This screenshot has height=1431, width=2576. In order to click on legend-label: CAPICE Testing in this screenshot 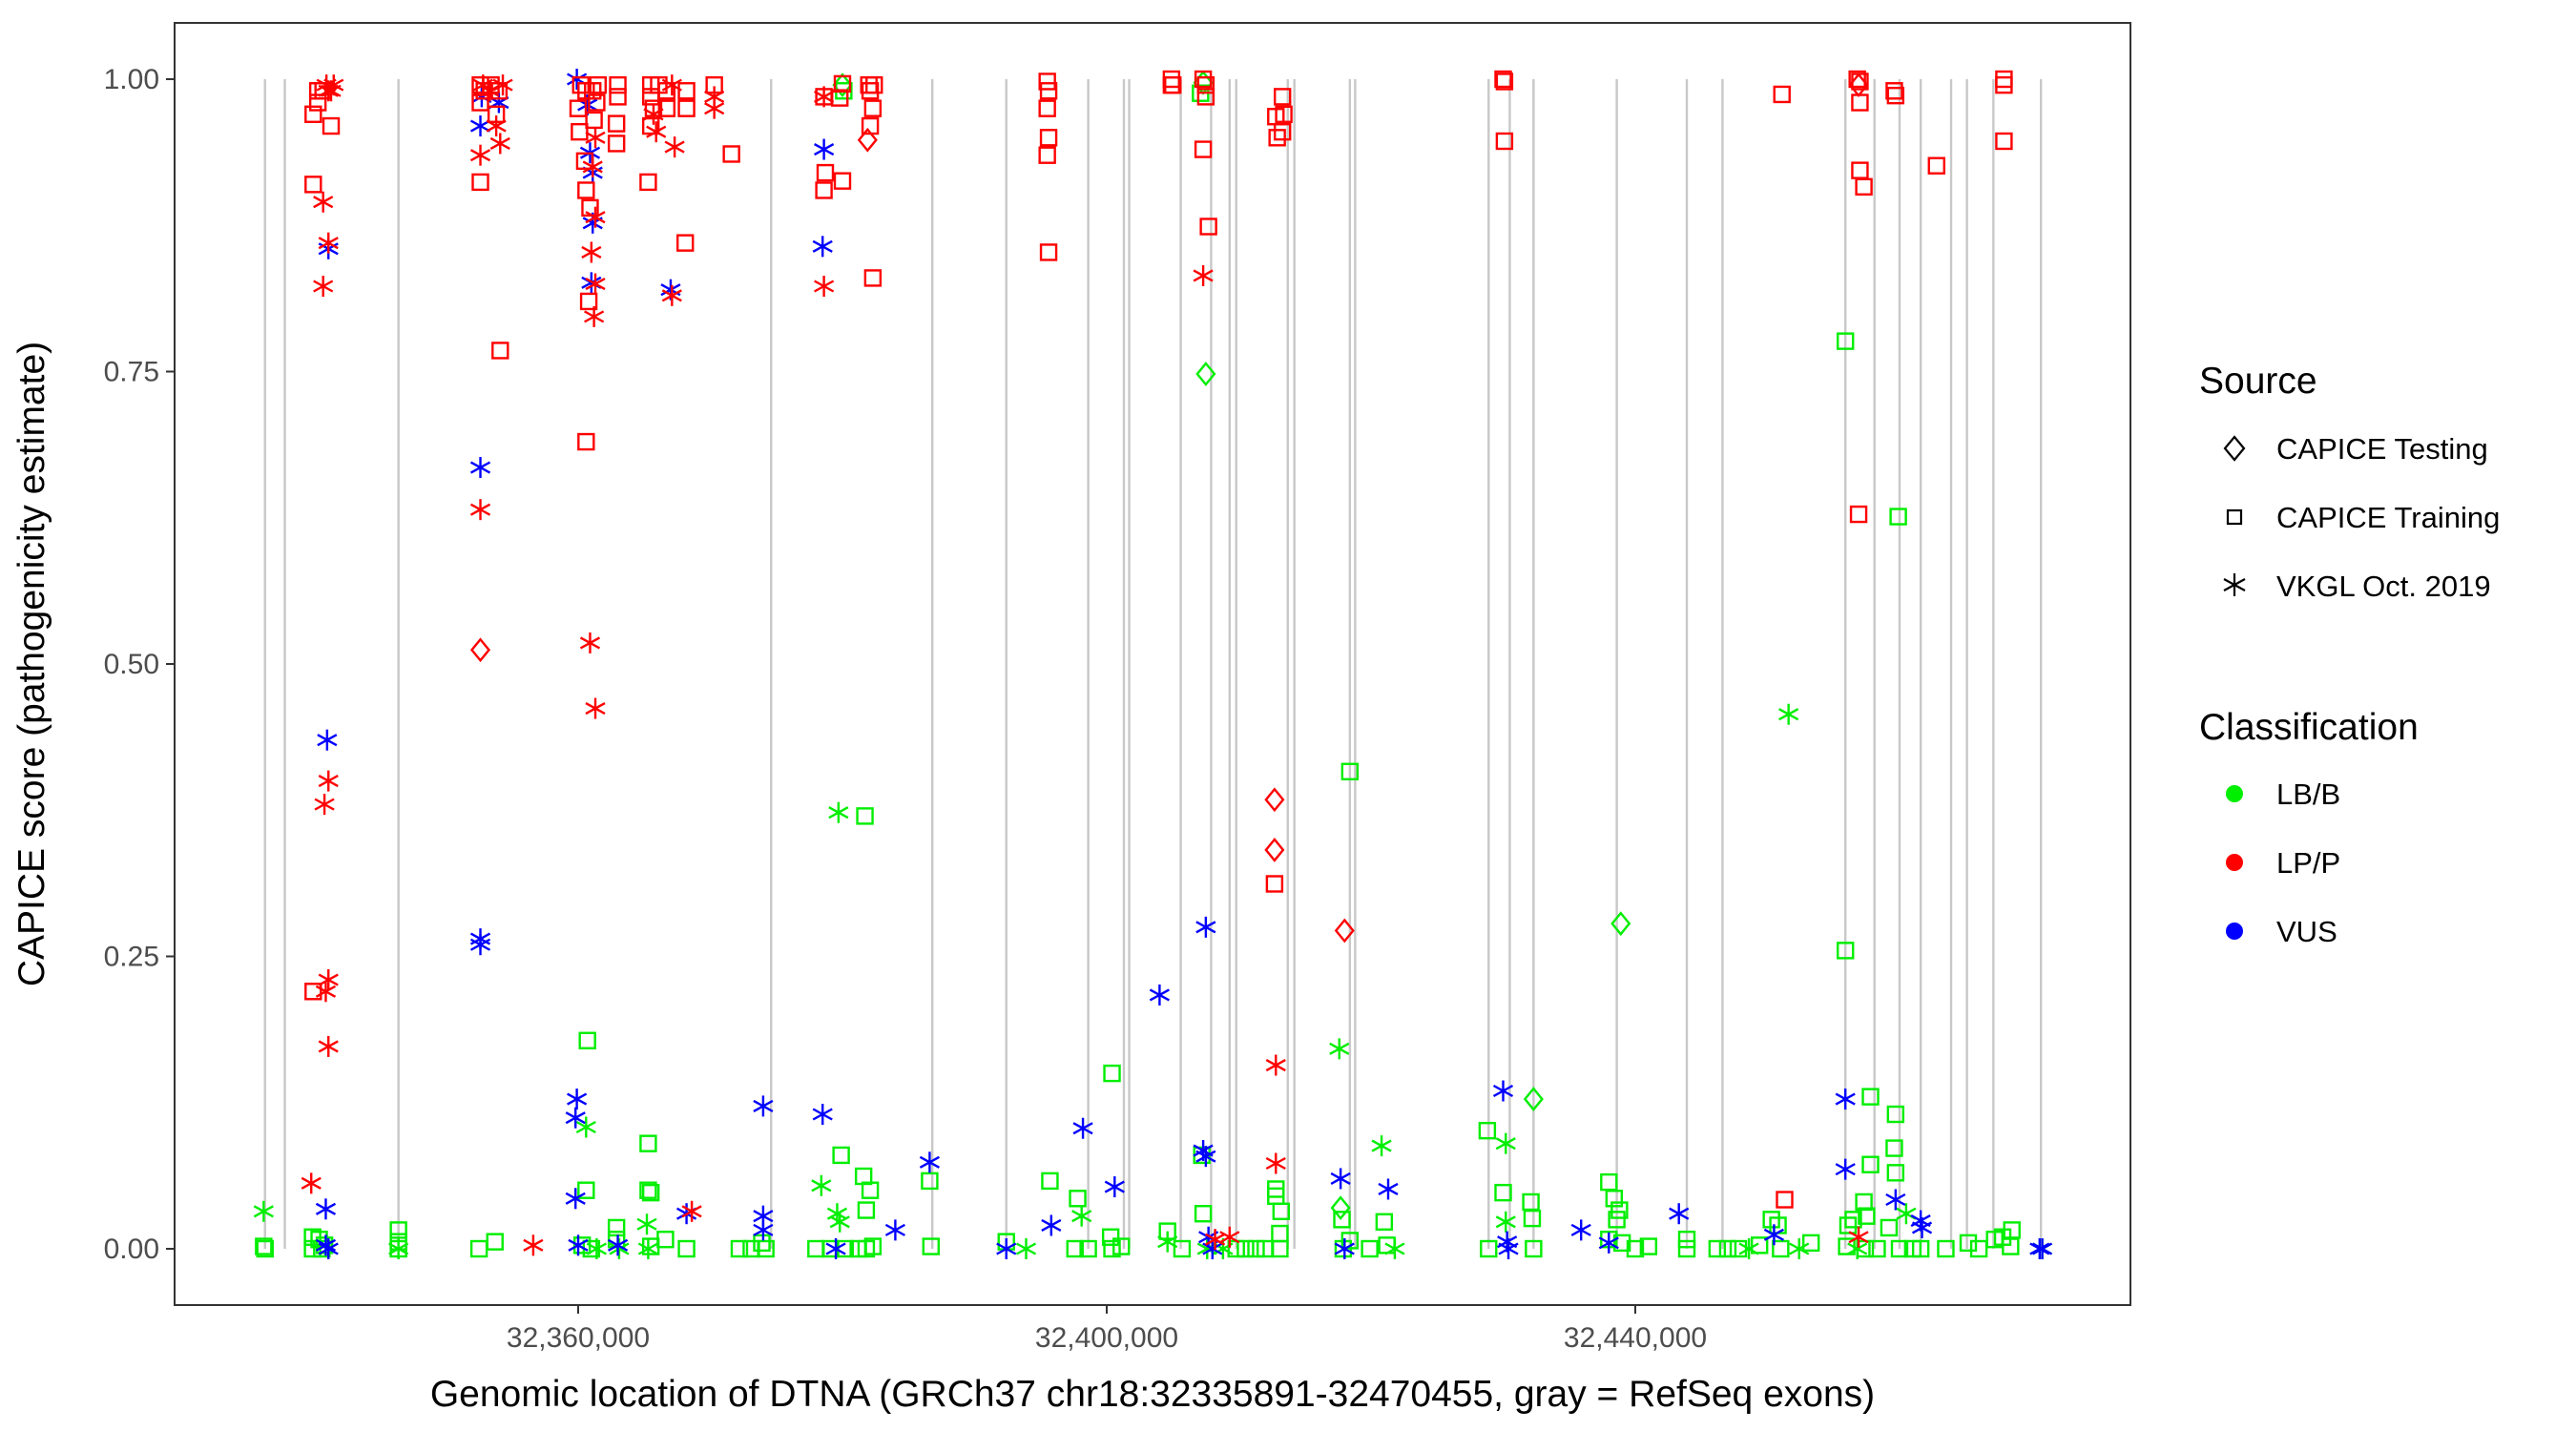, I will do `click(2382, 449)`.